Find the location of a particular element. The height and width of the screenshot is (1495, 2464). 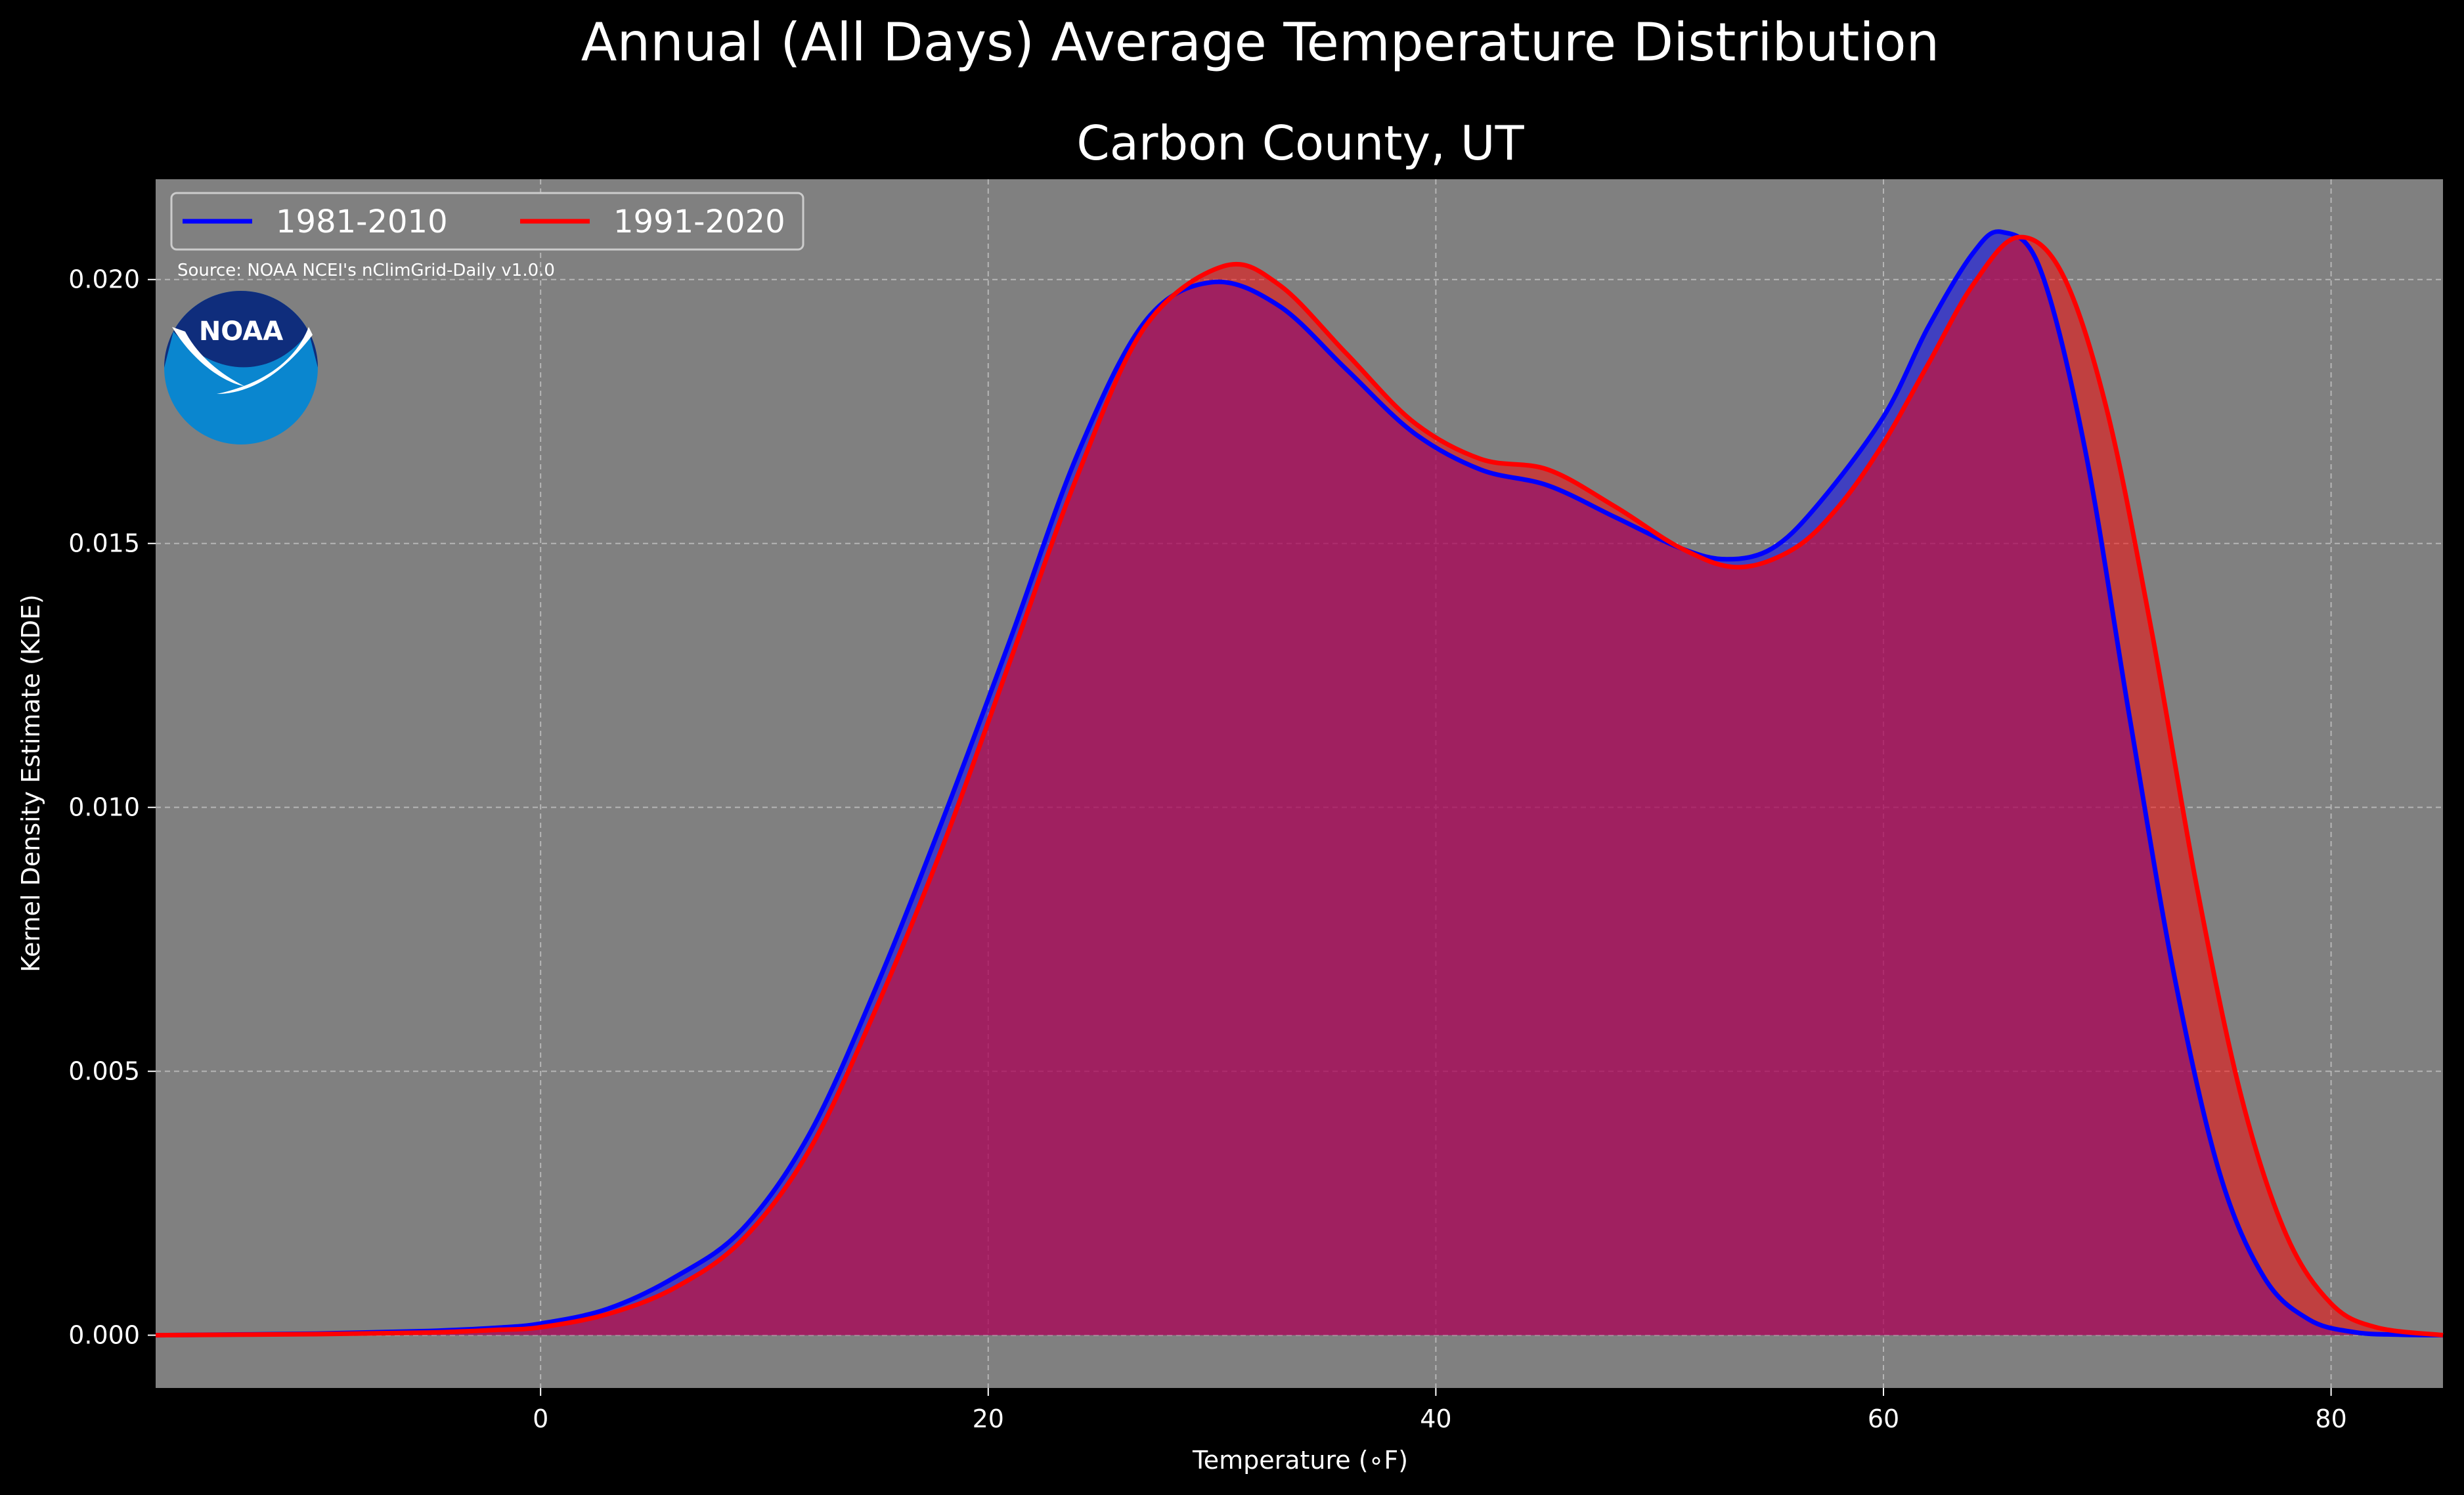

noaa-logo-icon: NOAA is located at coordinates (241, 367).